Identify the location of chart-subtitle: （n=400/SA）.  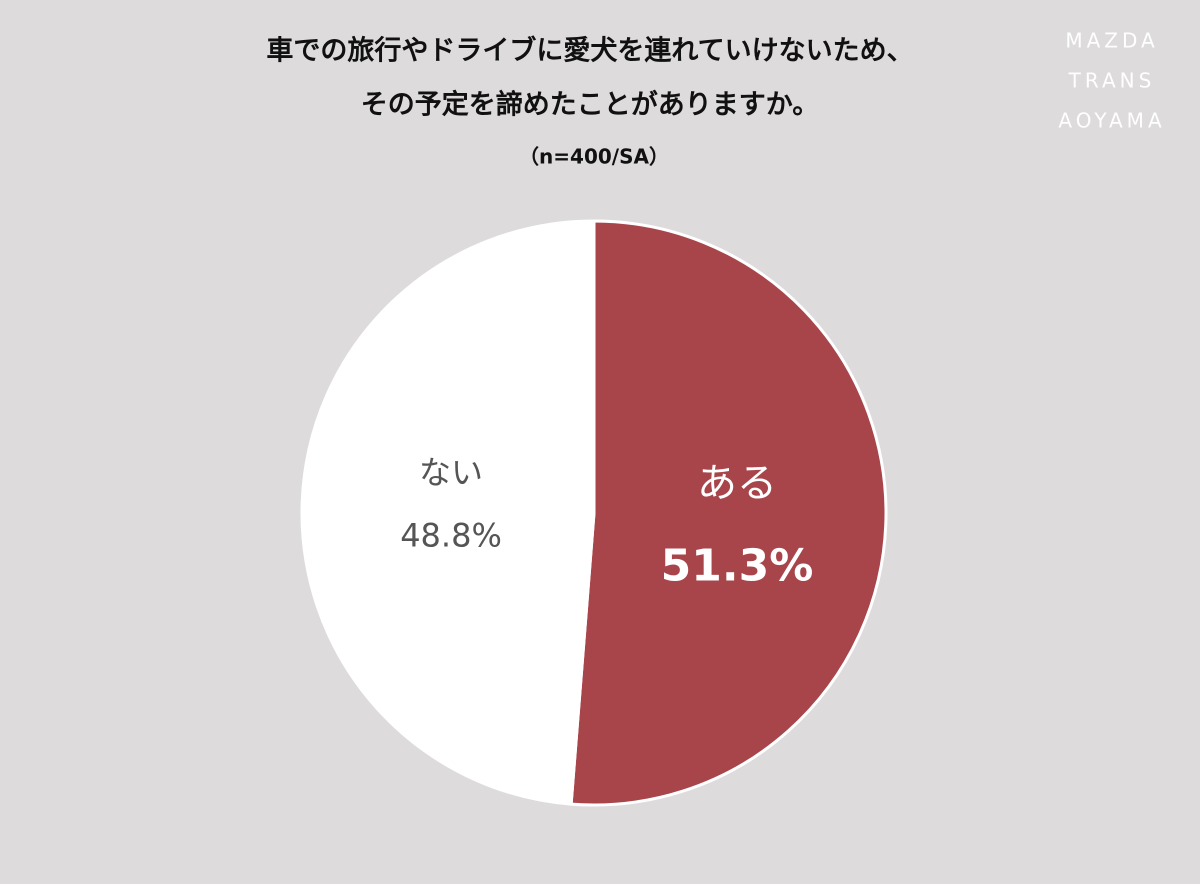
(594, 157).